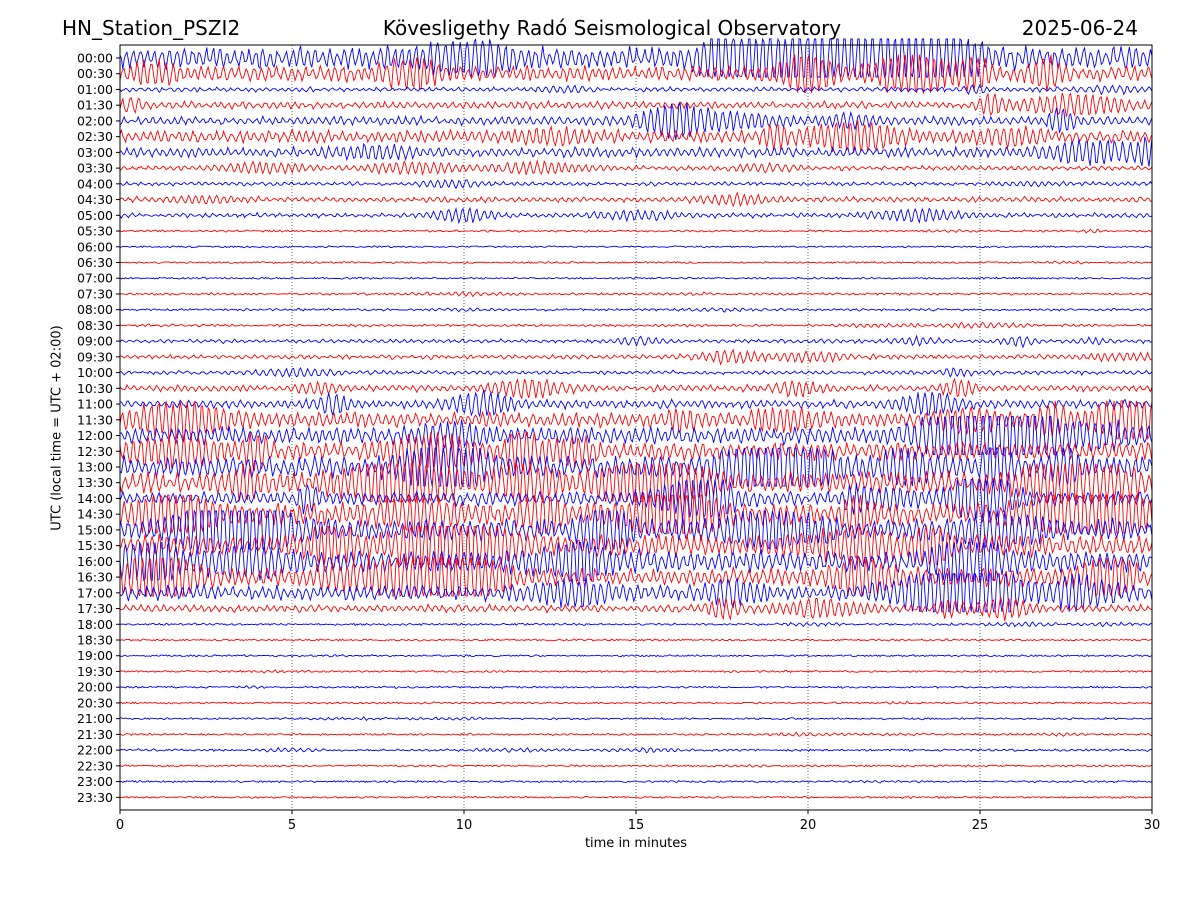  What do you see at coordinates (95, 309) in the screenshot?
I see `row-time-label: 08:00` at bounding box center [95, 309].